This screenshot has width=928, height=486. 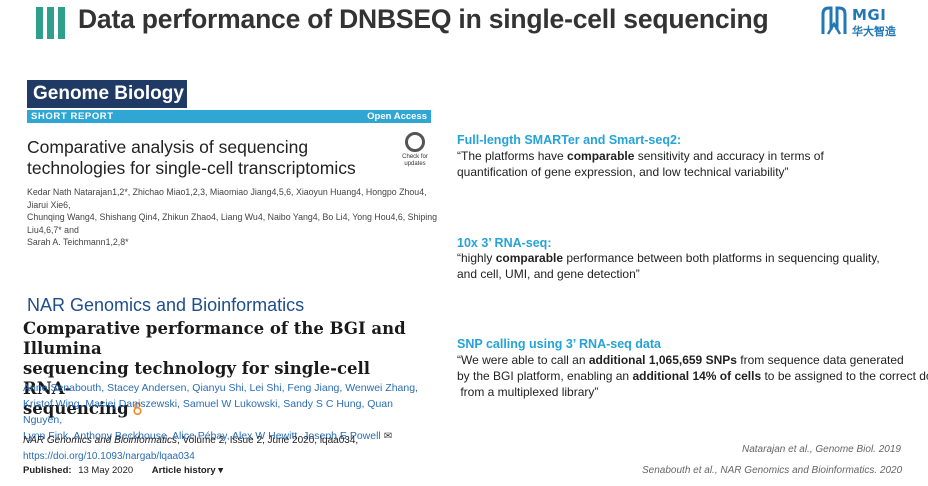 I want to click on genome-biology-masthead: Genome Biology, so click(x=107, y=94).